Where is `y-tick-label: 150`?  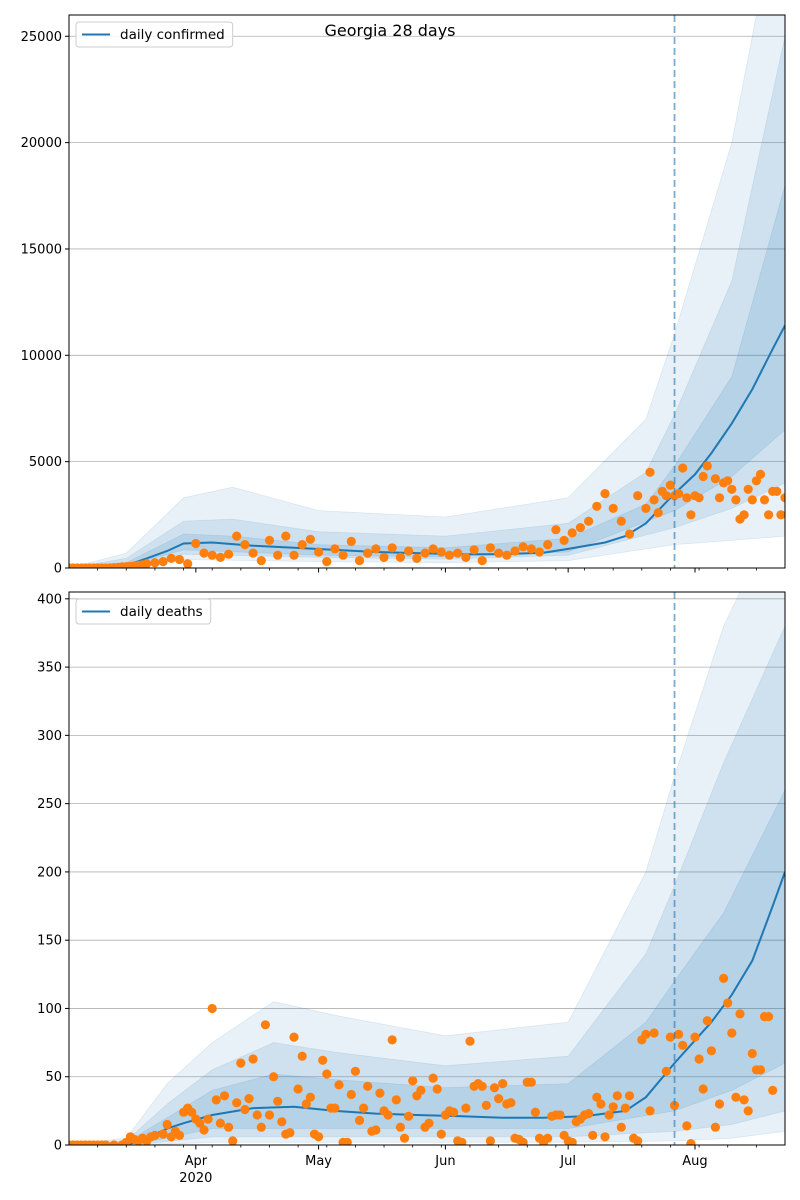
y-tick-label: 150 is located at coordinates (49, 941).